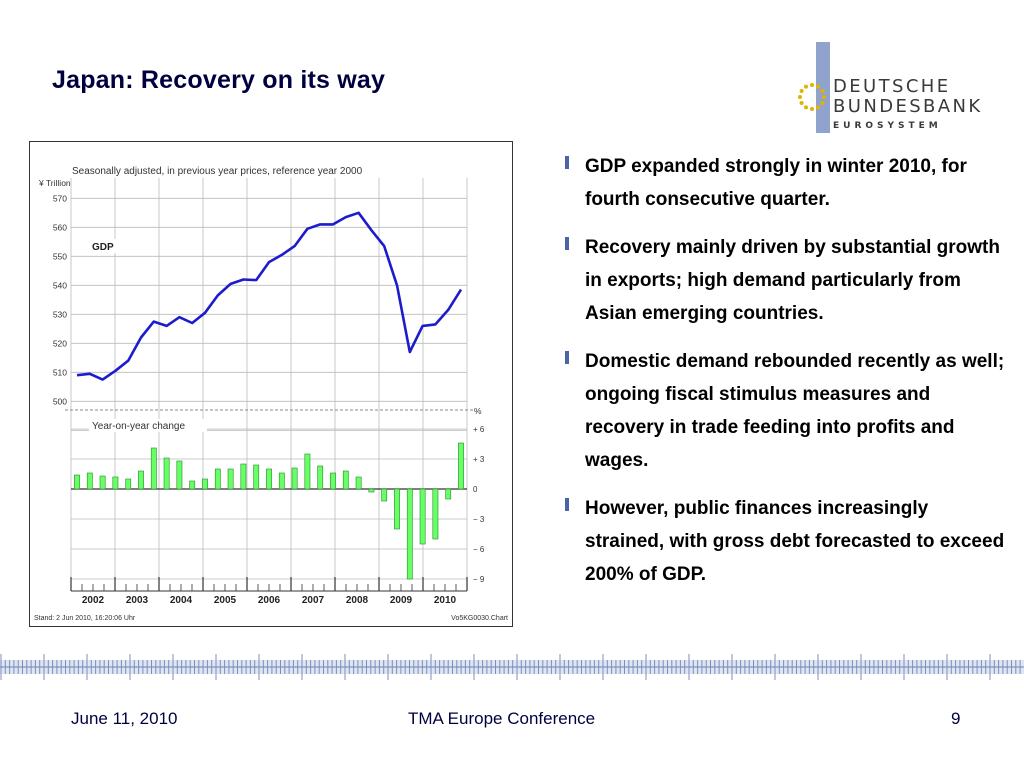 This screenshot has height=768, width=1024. I want to click on x-tick-label: 2007, so click(313, 600).